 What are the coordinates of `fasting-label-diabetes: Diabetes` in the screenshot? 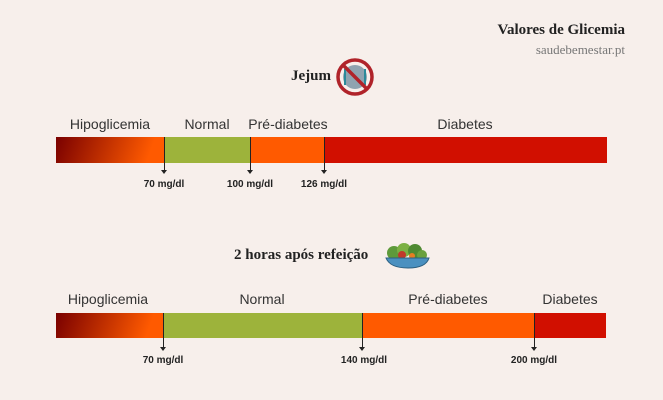 It's located at (465, 124).